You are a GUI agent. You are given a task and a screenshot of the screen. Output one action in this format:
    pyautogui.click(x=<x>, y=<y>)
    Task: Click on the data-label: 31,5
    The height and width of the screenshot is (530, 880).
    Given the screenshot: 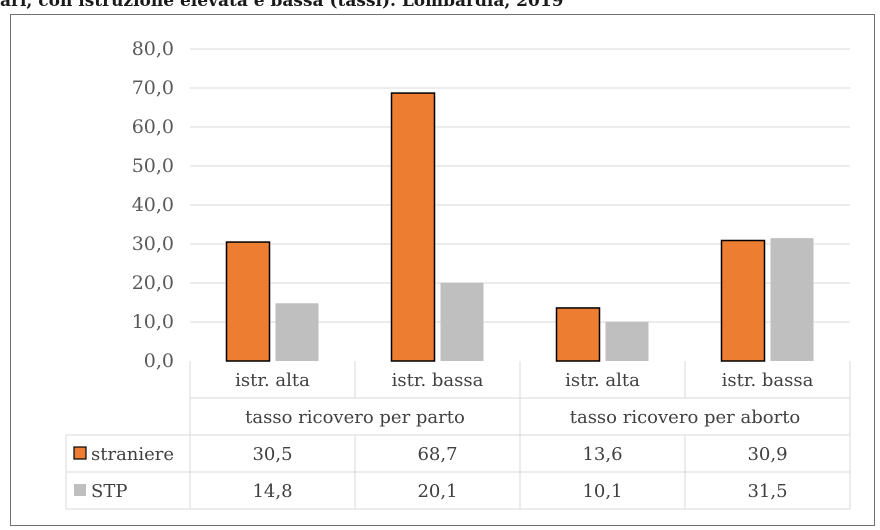 What is the action you would take?
    pyautogui.click(x=767, y=491)
    